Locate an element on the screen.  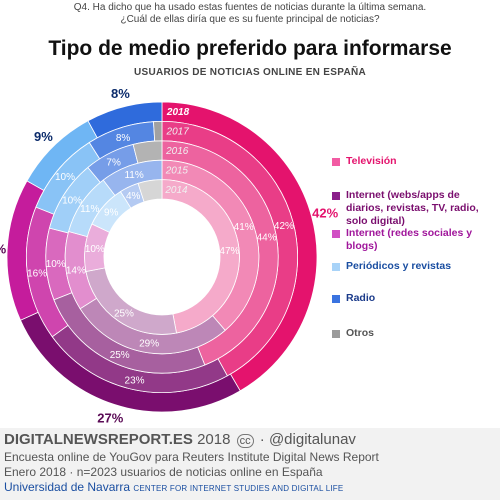
legend-label: Periódicos y revistas is located at coordinates (399, 266).